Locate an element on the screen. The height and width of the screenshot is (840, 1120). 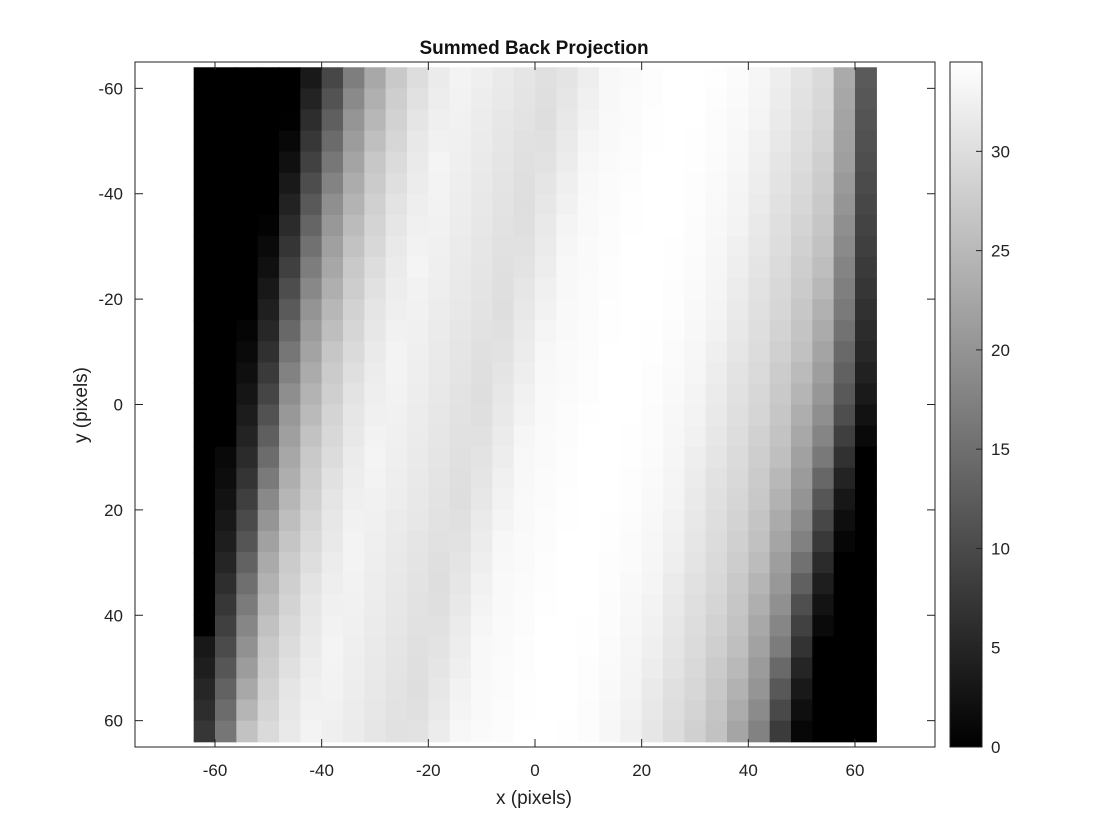
colorbar-tick-label: 25 is located at coordinates (1000, 251).